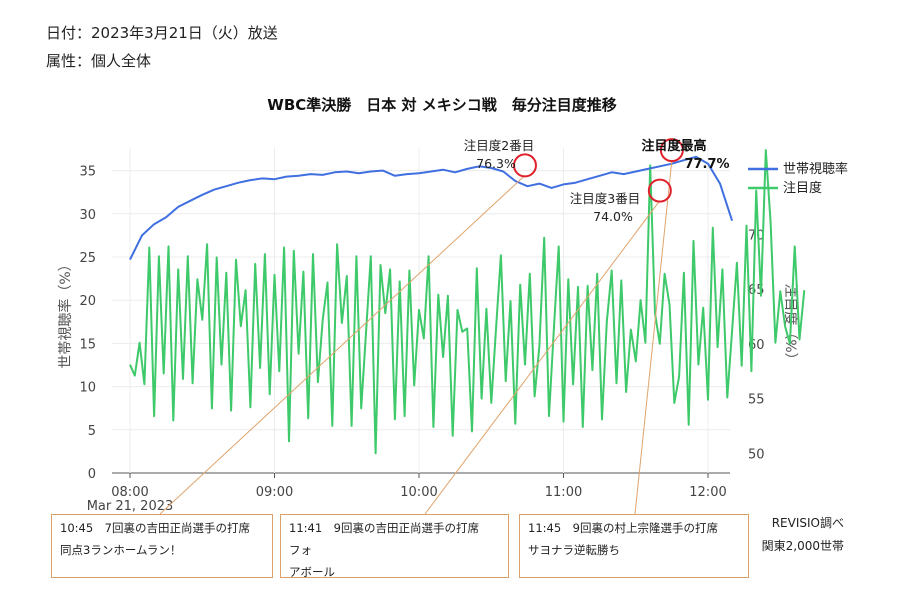  What do you see at coordinates (92, 431) in the screenshot?
I see `y-left-tick-label: 5` at bounding box center [92, 431].